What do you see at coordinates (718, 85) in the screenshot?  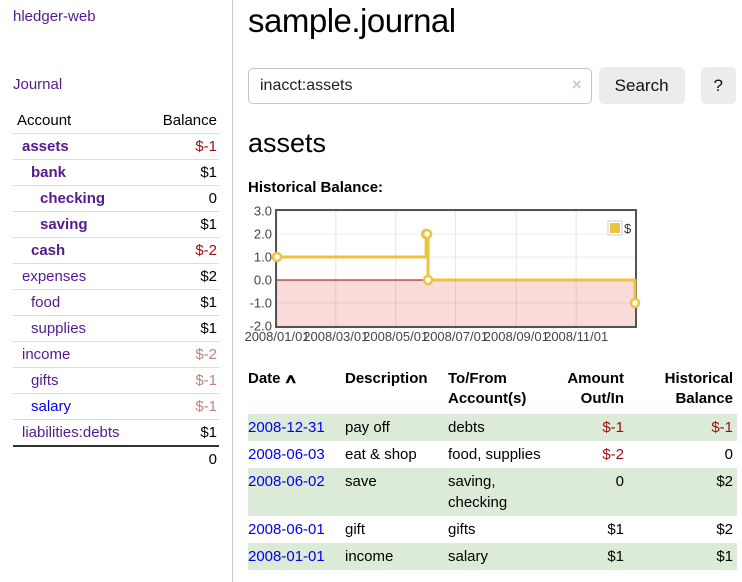 I see `help-button: ?` at bounding box center [718, 85].